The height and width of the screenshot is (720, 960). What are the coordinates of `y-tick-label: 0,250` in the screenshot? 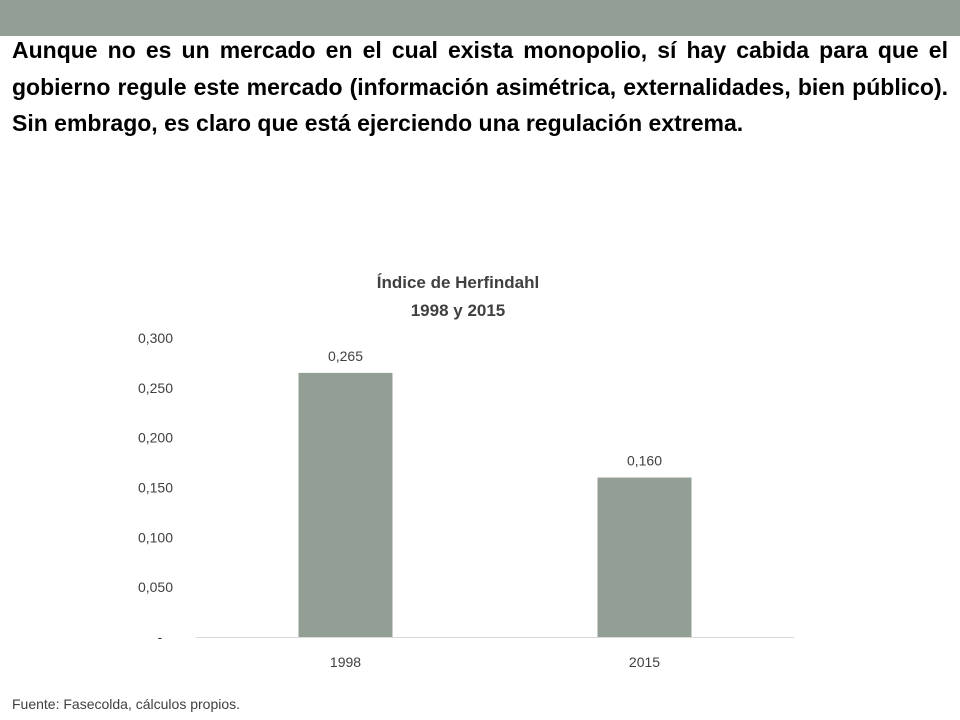 It's located at (155, 388).